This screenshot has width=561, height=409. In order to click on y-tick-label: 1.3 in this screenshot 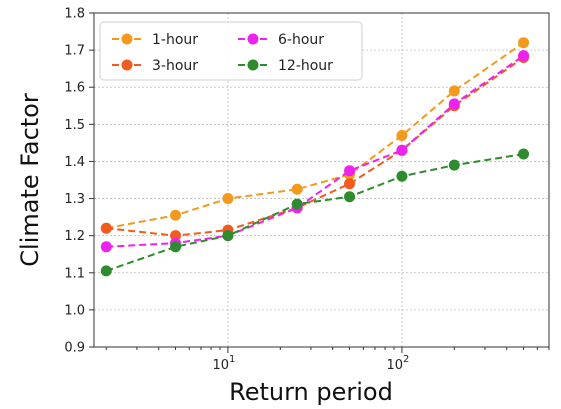, I will do `click(74, 199)`.